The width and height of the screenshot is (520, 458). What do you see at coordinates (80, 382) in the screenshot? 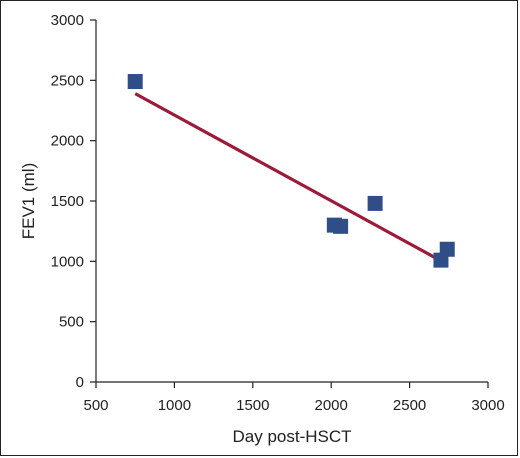
I see `y-tick-label: 0` at bounding box center [80, 382].